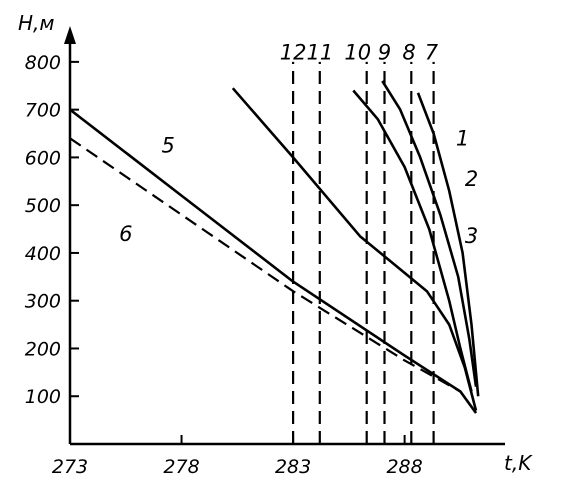 This screenshot has height=496, width=570. I want to click on y-tick-label: 600, so click(43, 158).